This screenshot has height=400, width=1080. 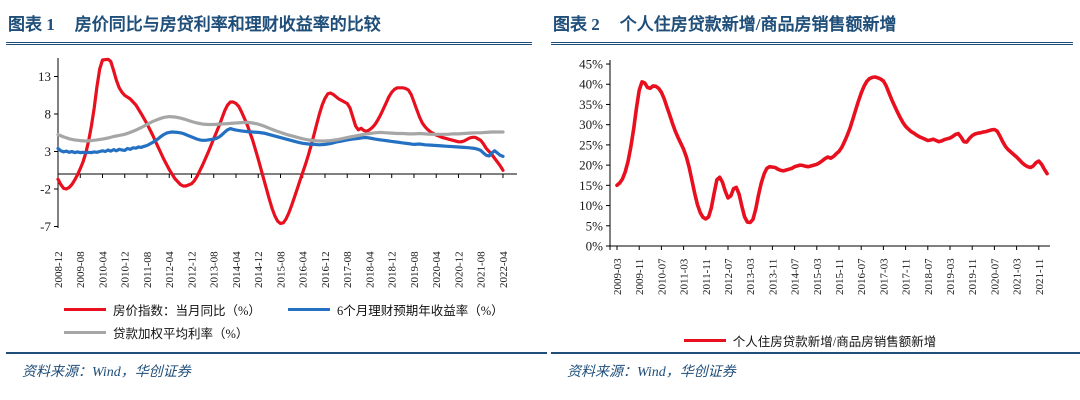 What do you see at coordinates (31, 24) in the screenshot?
I see `figure1-label: 图表 1` at bounding box center [31, 24].